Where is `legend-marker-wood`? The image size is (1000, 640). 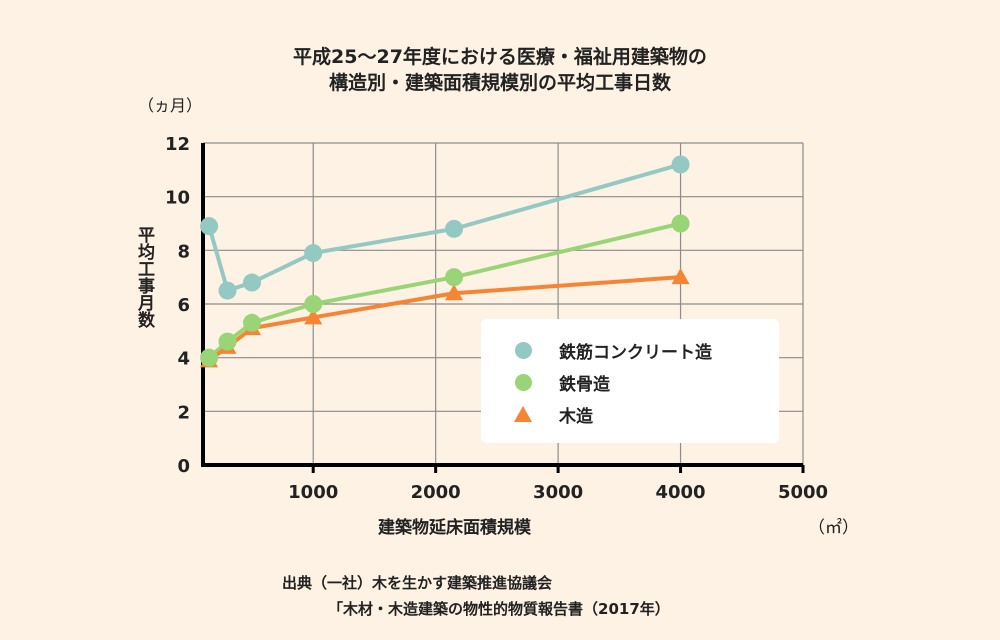
legend-marker-wood is located at coordinates (523, 414).